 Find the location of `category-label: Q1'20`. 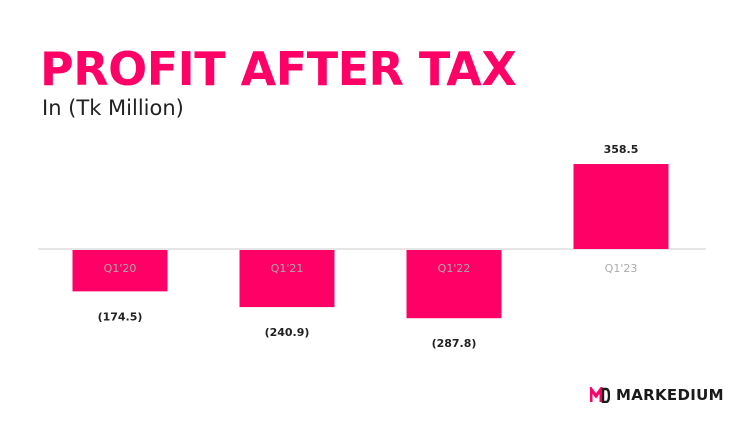

category-label: Q1'20 is located at coordinates (120, 268).